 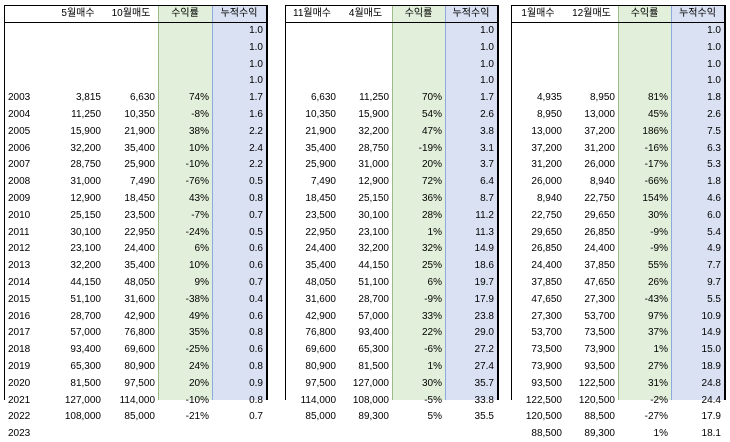 What do you see at coordinates (19, 333) in the screenshot?
I see `year-label: 2017` at bounding box center [19, 333].